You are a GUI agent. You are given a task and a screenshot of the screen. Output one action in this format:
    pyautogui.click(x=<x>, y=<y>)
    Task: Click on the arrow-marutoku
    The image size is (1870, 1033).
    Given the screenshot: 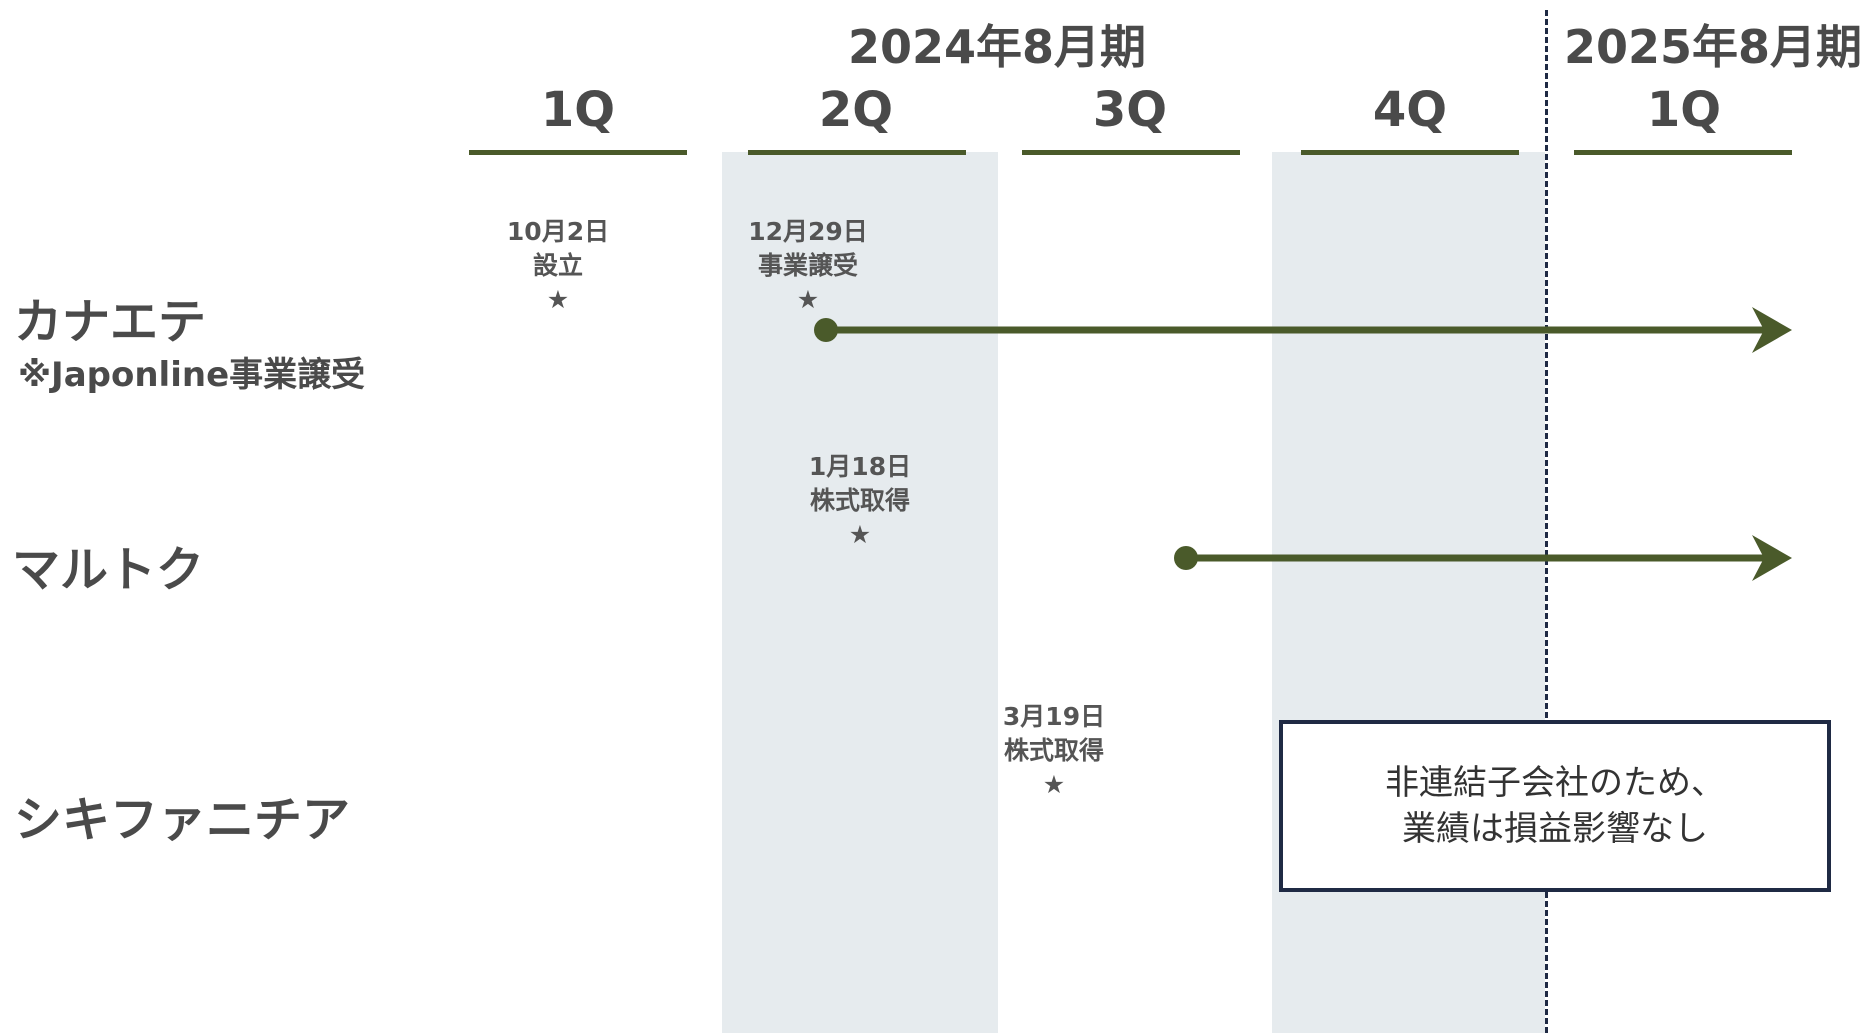 What is the action you would take?
    pyautogui.click(x=1483, y=558)
    